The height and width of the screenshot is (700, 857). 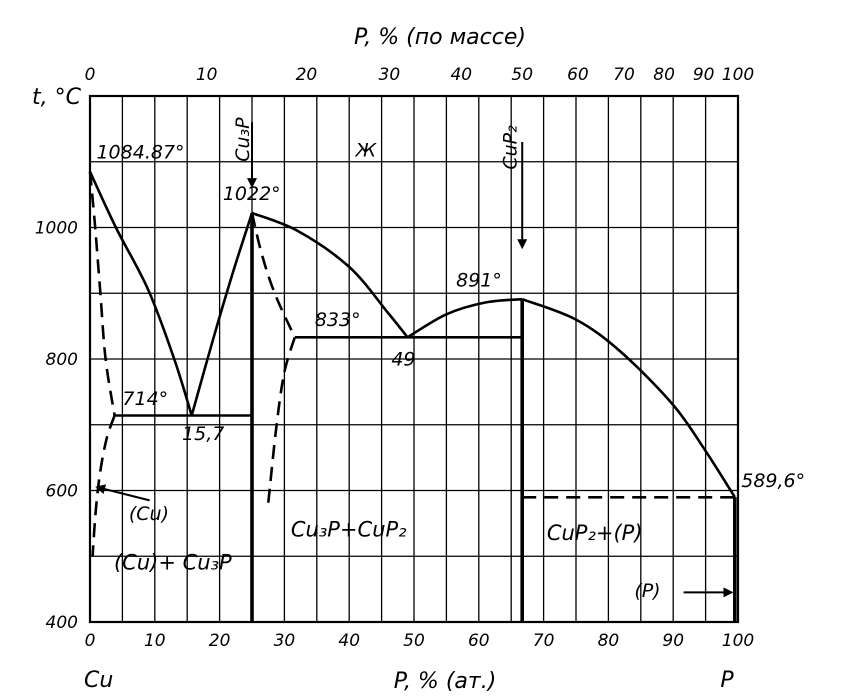 I want to click on top-tick-label: 80, so click(x=664, y=75).